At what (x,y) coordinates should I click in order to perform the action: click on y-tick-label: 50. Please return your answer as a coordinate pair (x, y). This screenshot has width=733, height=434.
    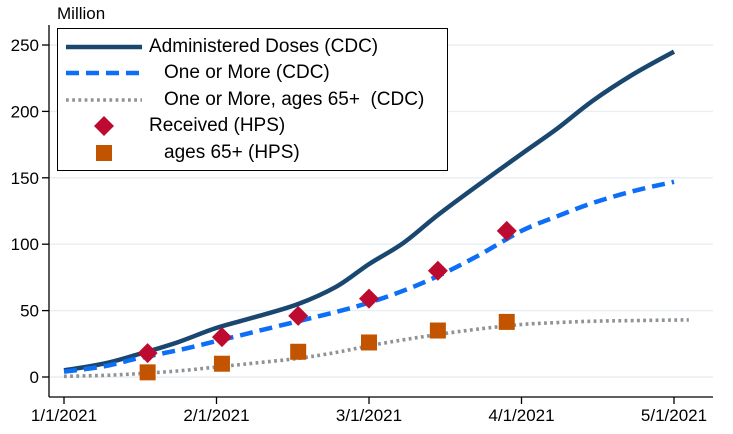
    Looking at the image, I should click on (29, 311).